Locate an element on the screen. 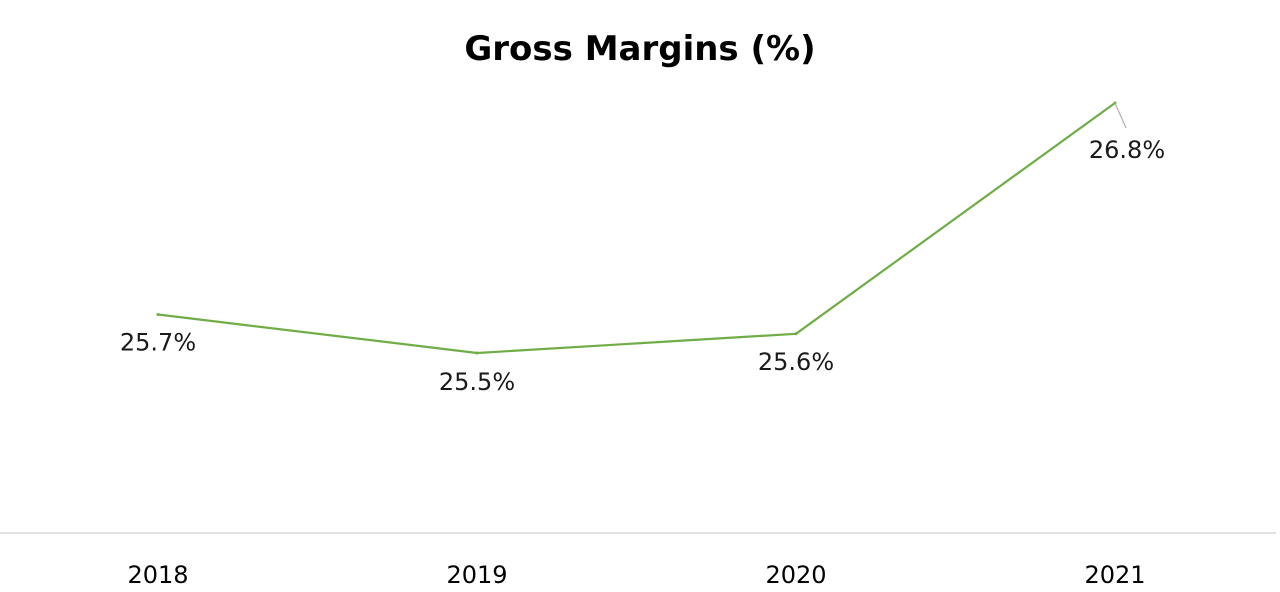 The image size is (1280, 592). x-tick-label-2019: 2019 is located at coordinates (476, 575).